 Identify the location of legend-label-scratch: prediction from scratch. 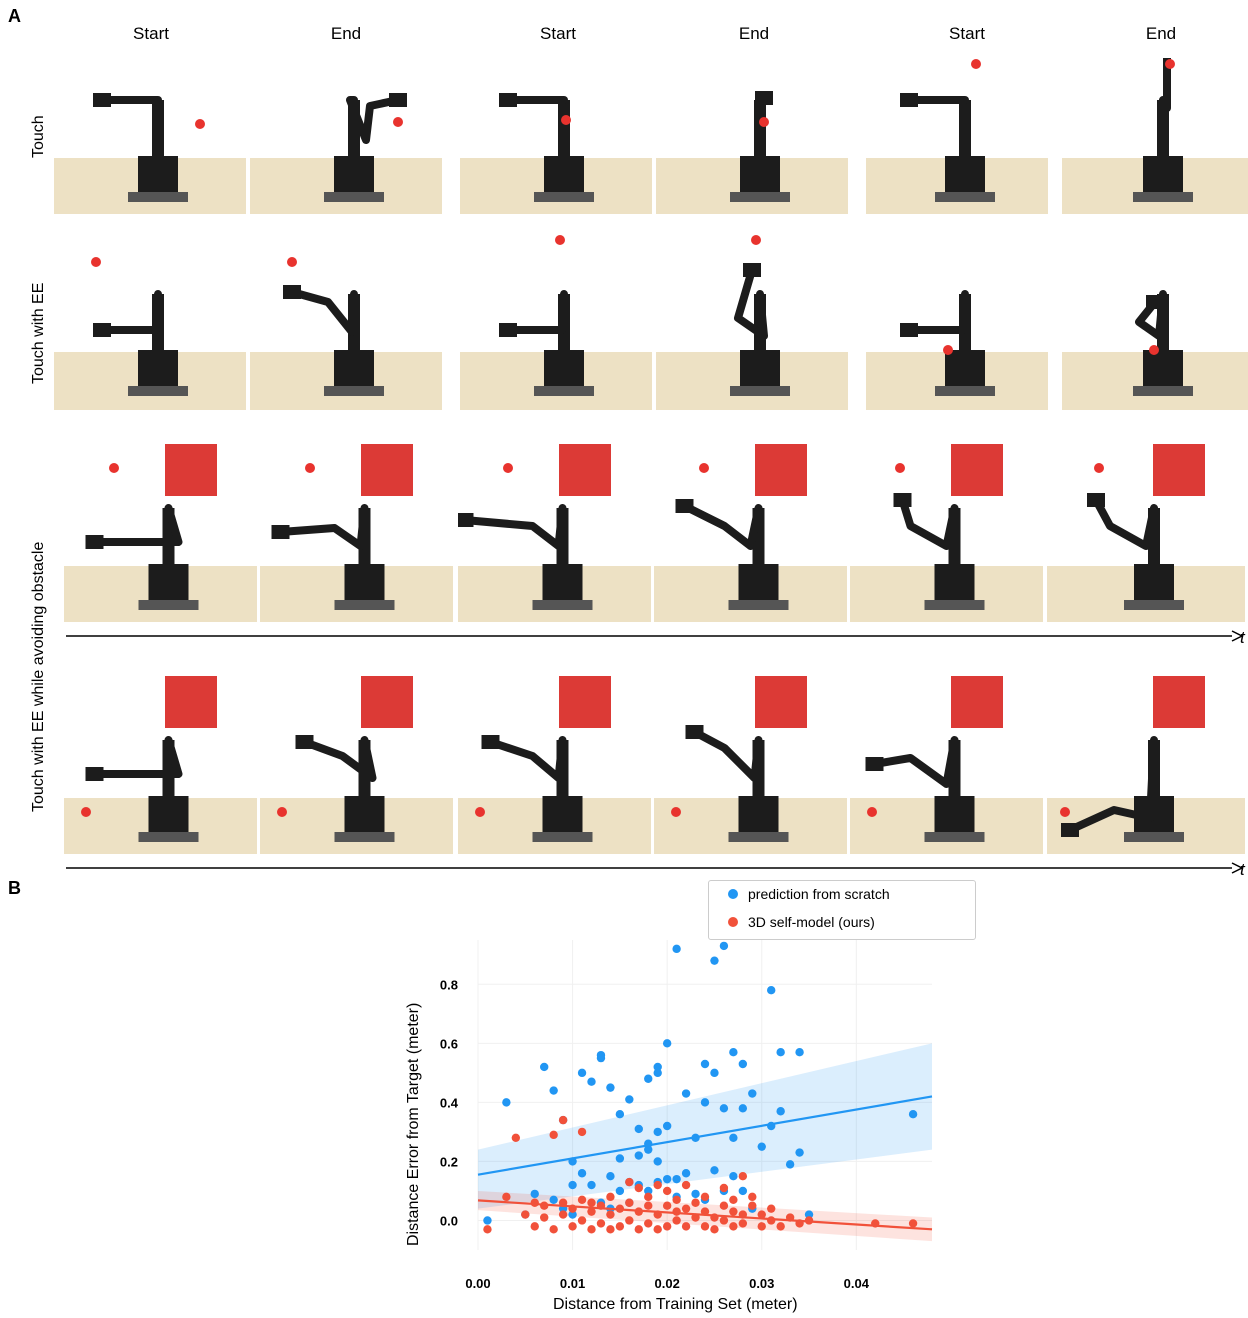
(819, 894).